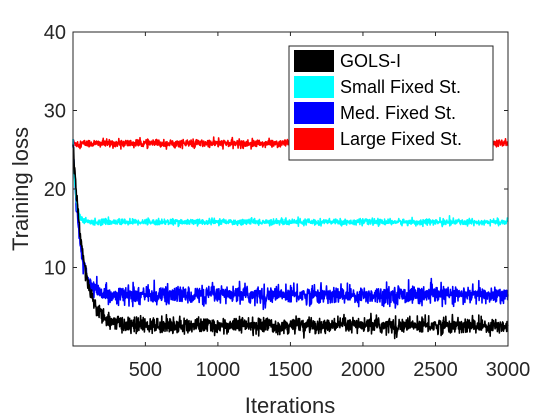  What do you see at coordinates (508, 370) in the screenshot?
I see `x-tick-label: 3000` at bounding box center [508, 370].